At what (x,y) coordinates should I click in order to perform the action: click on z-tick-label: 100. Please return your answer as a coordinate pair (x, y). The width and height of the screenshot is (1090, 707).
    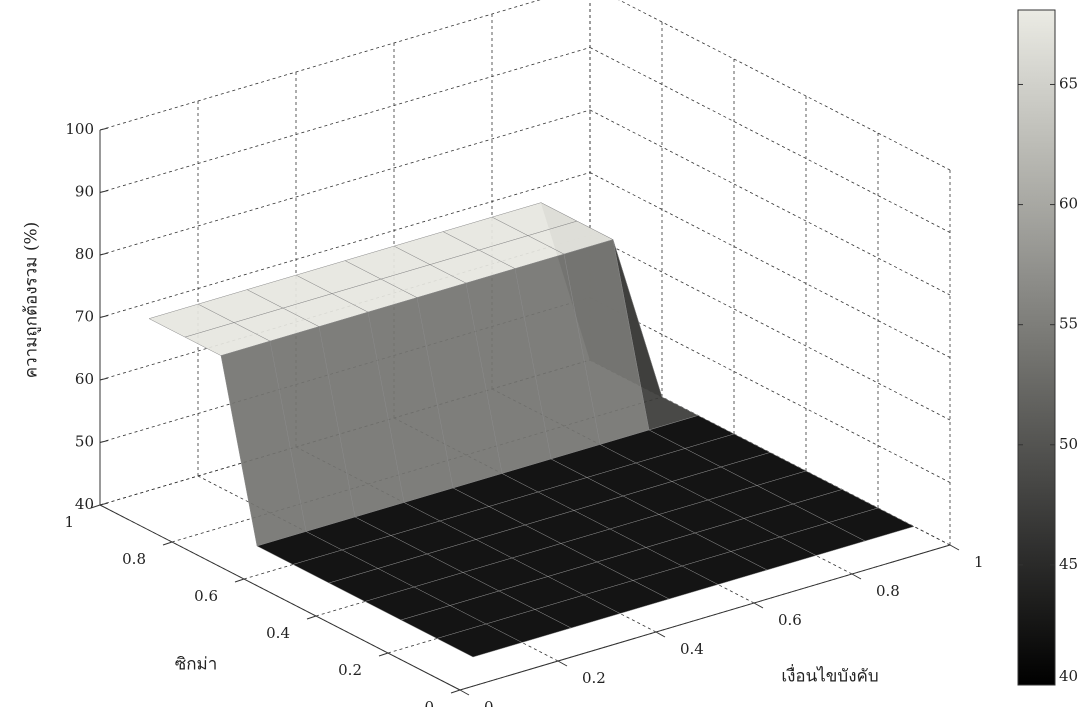
    Looking at the image, I should click on (79, 129).